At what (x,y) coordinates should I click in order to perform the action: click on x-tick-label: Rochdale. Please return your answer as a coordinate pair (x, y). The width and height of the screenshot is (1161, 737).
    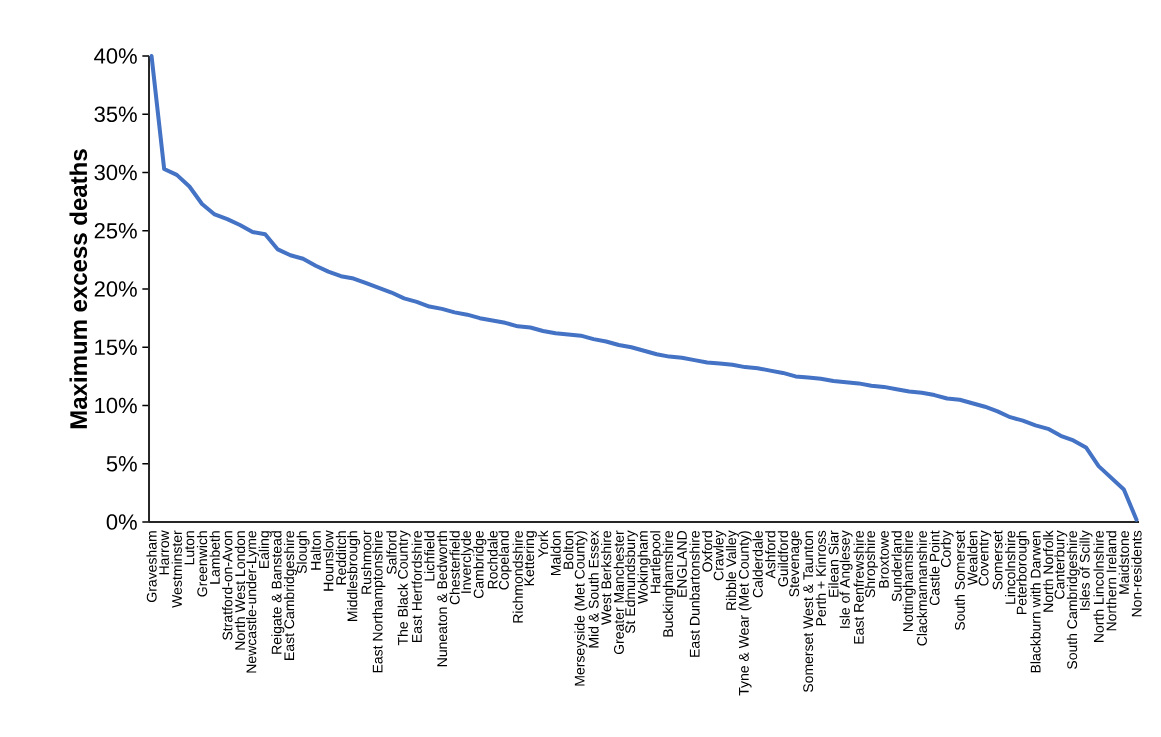
    Looking at the image, I should click on (492, 559).